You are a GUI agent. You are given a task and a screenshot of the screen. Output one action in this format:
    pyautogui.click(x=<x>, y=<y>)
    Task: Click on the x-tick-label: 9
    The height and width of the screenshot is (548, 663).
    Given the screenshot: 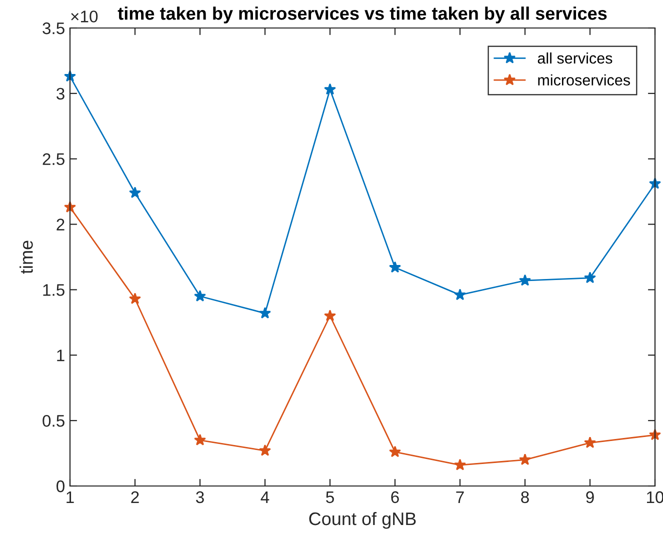 What is the action you would take?
    pyautogui.click(x=590, y=497)
    